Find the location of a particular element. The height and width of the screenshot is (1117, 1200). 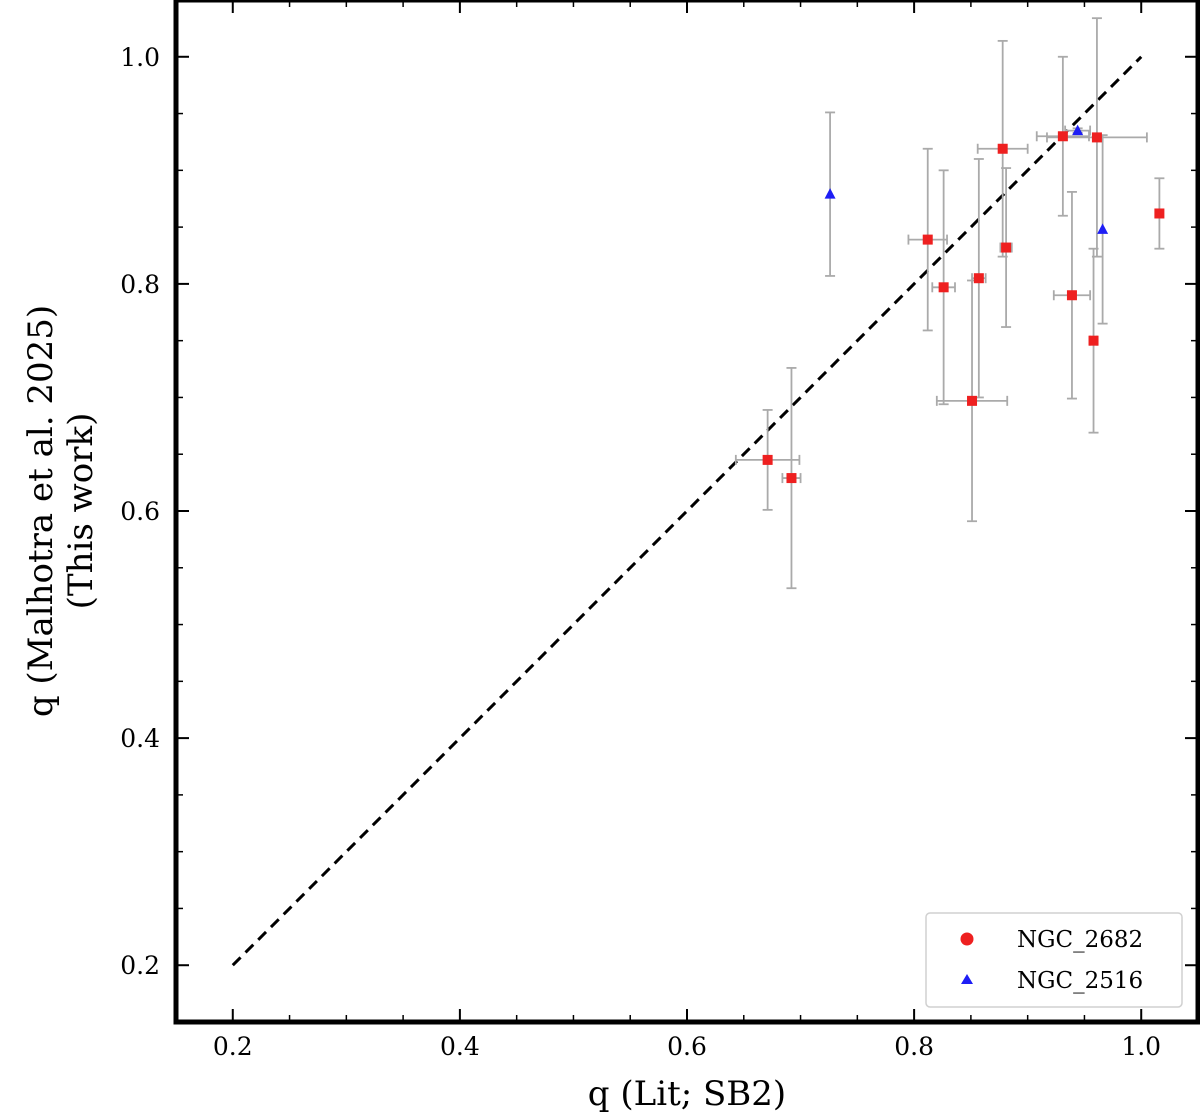

y-tick-label: 0.8 is located at coordinates (140, 284).